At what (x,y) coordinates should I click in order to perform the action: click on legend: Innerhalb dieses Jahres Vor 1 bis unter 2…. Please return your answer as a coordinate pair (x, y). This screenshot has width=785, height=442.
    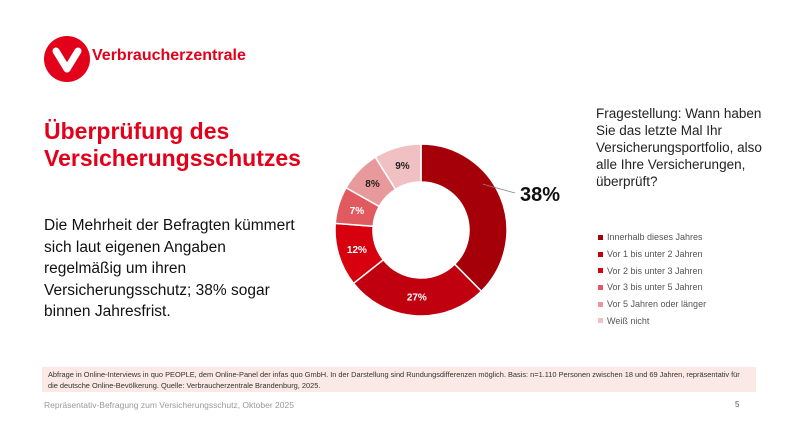
    Looking at the image, I should click on (652, 279).